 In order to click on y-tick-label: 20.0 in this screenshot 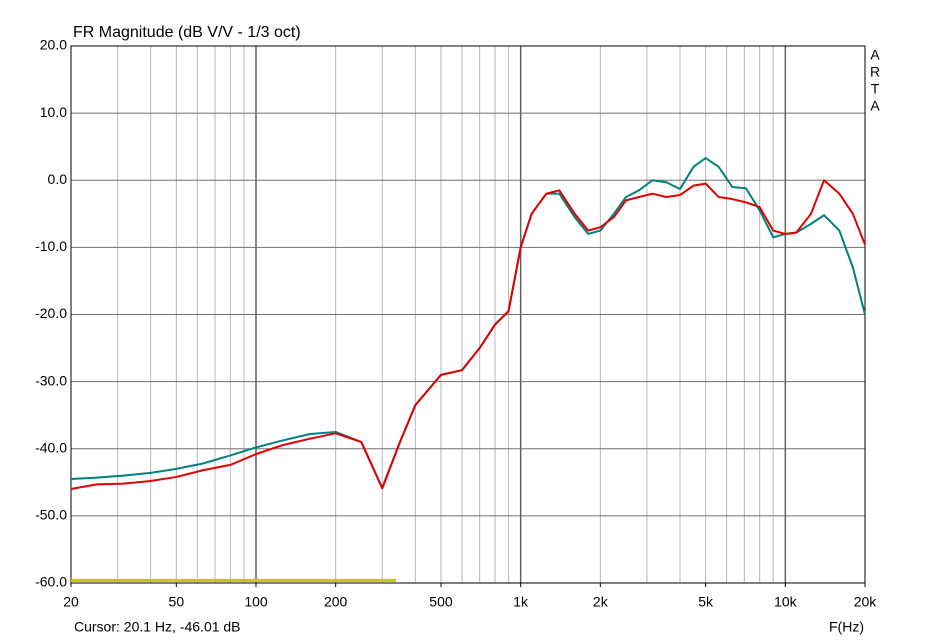, I will do `click(53, 45)`.